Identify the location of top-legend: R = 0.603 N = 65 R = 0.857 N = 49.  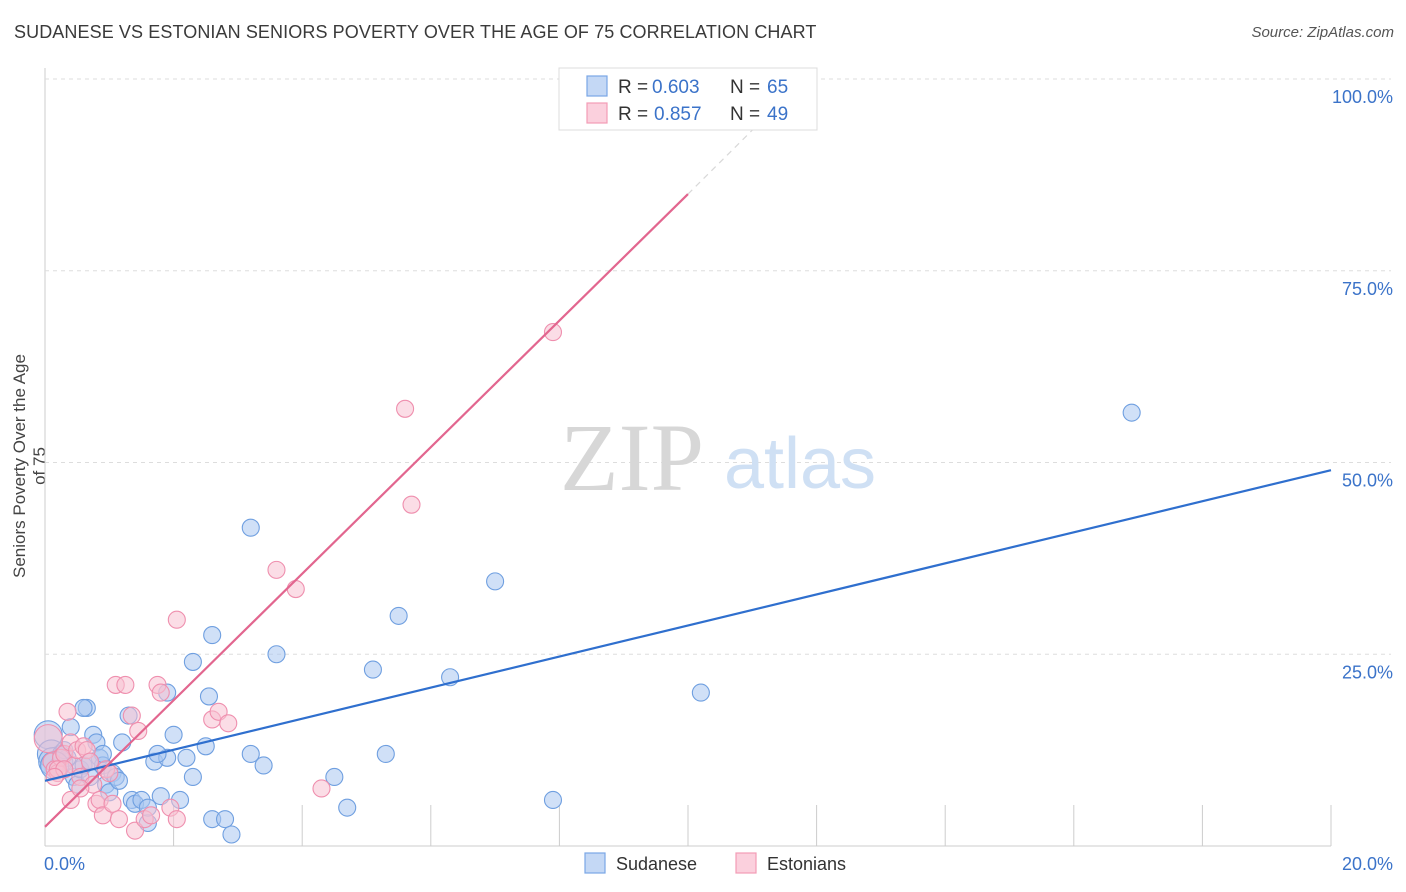
(688, 99).